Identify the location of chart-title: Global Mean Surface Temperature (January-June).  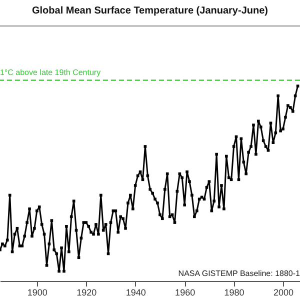
(150, 11).